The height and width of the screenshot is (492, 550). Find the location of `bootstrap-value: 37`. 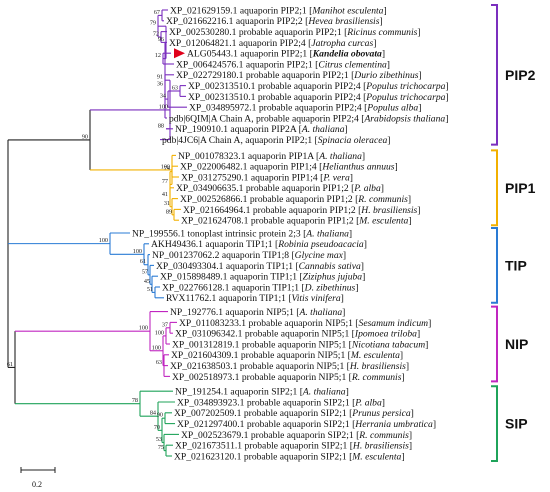

bootstrap-value: 37 is located at coordinates (165, 324).